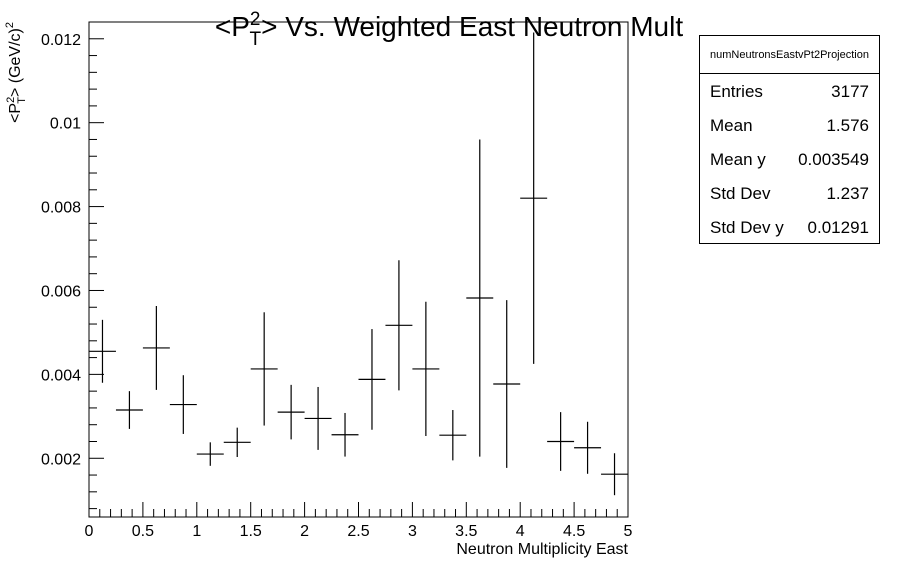 This screenshot has width=898, height=575. What do you see at coordinates (11, 100) in the screenshot?
I see `y-axis-label-superscript: 2` at bounding box center [11, 100].